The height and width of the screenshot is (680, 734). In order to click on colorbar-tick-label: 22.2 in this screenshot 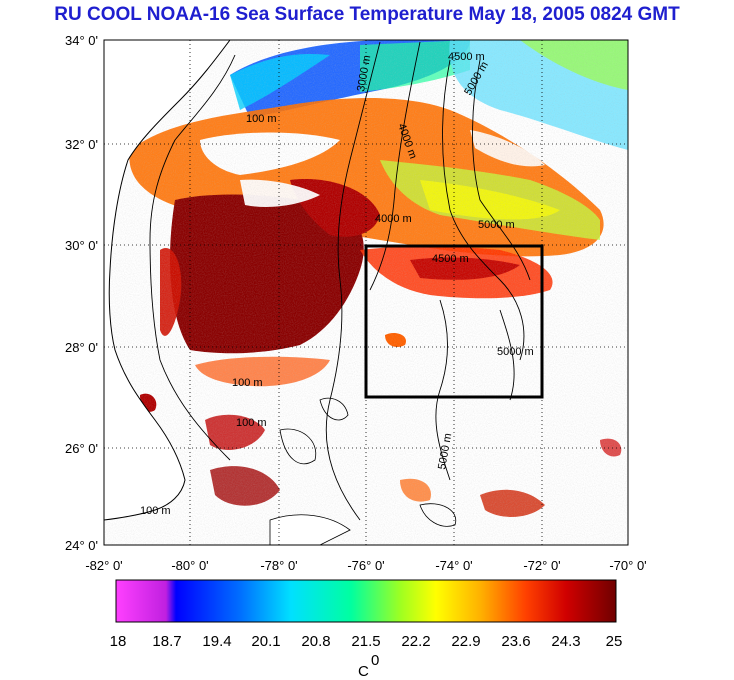, I will do `click(415, 641)`.